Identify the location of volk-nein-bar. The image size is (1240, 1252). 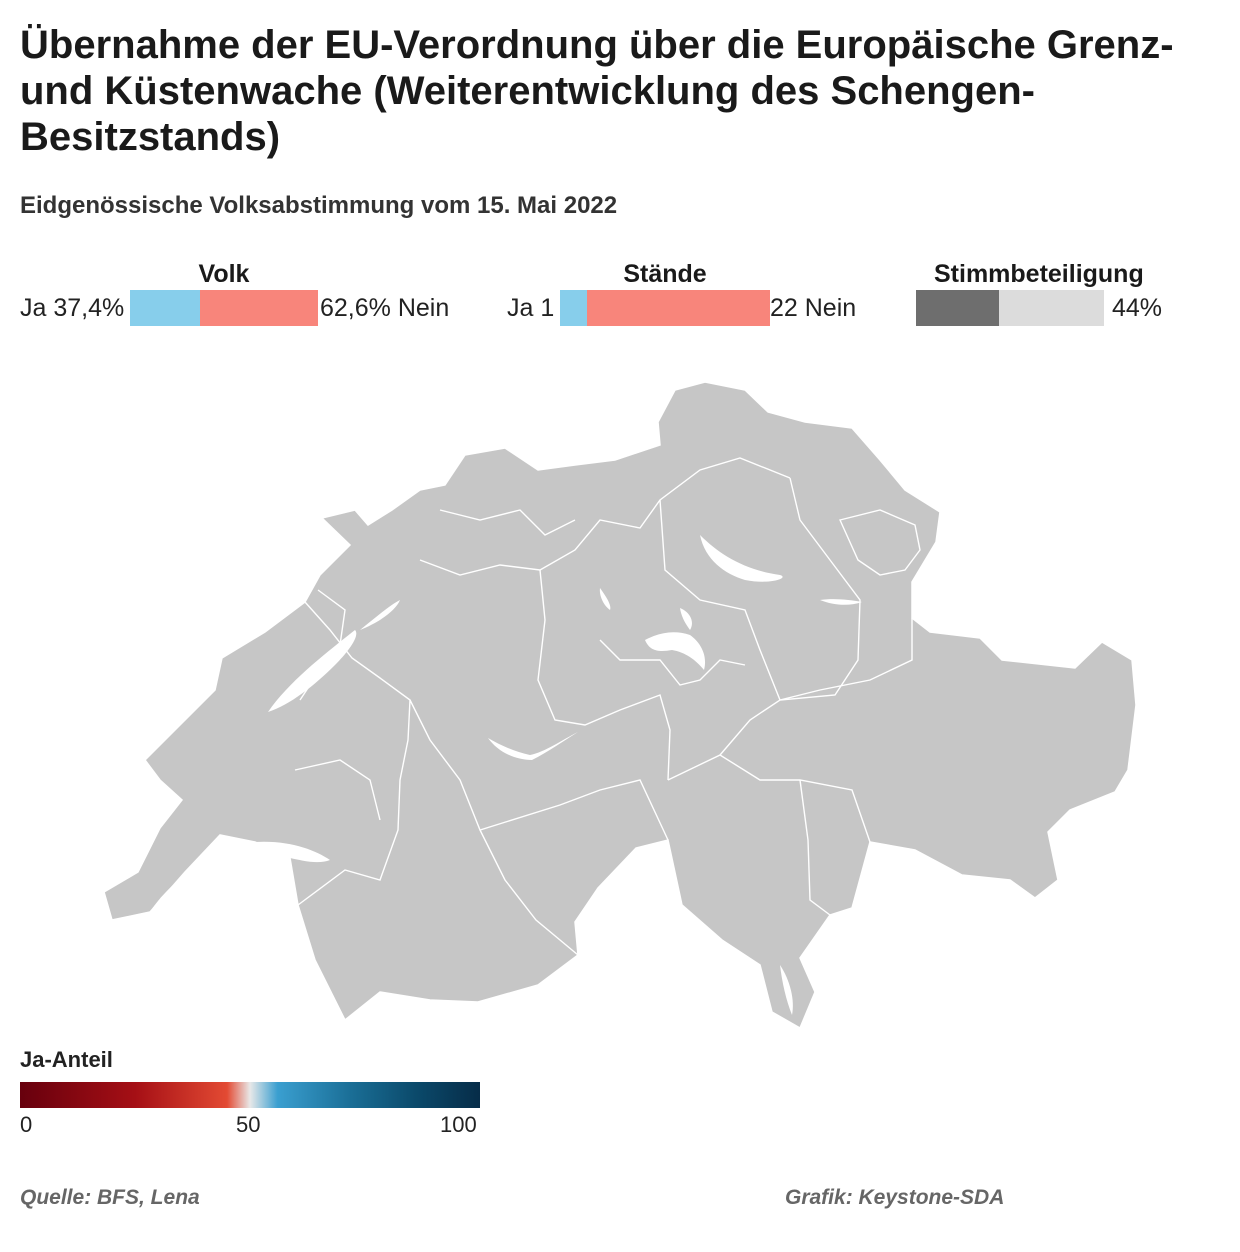
(259, 308).